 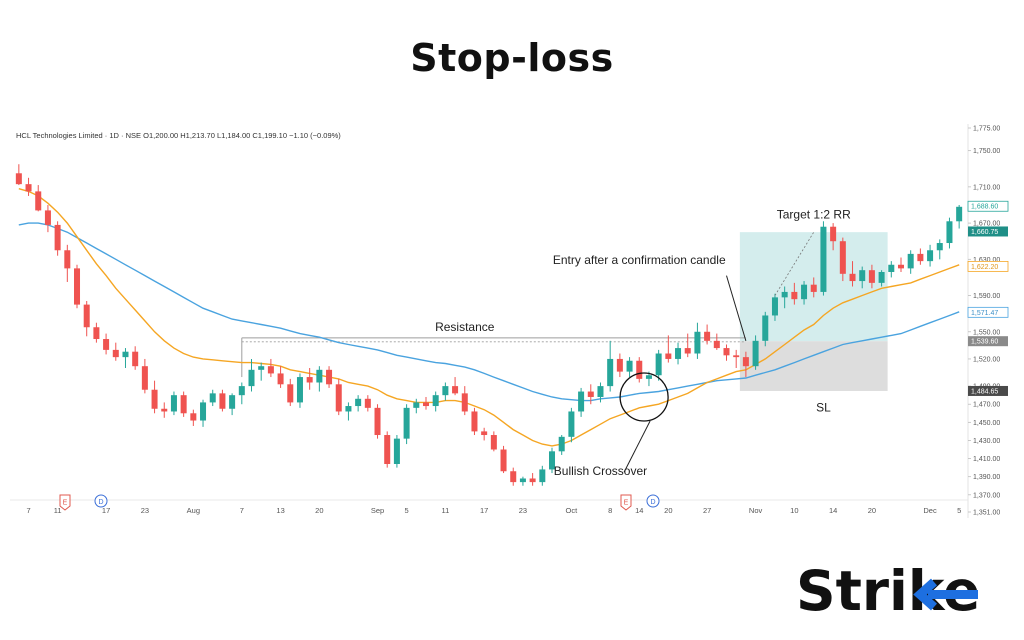 I want to click on brand-logo: Strike, so click(x=891, y=590).